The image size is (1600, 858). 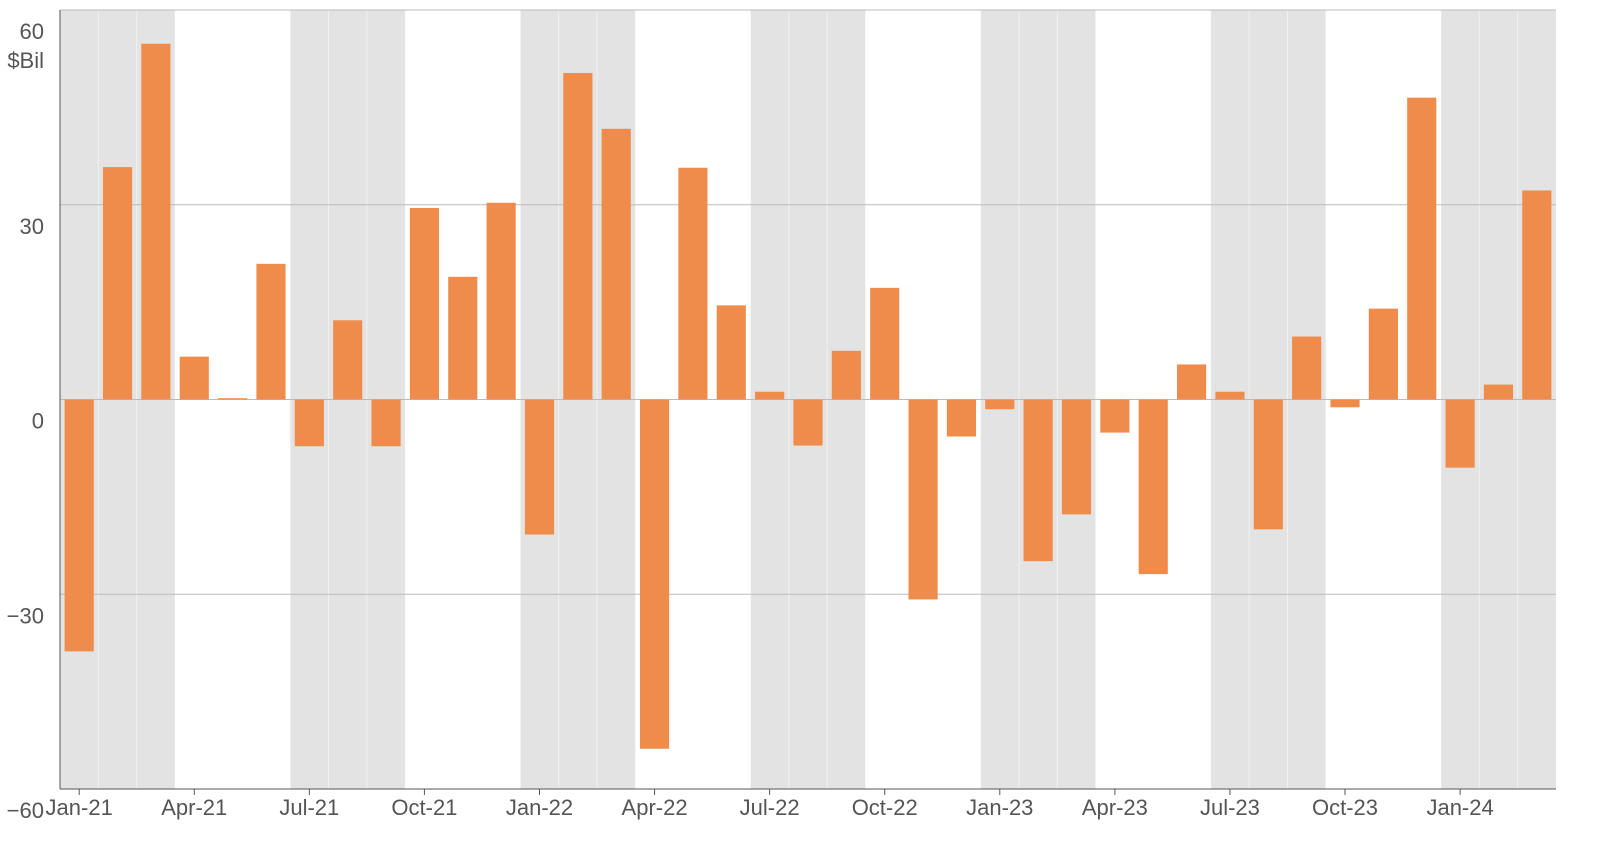 I want to click on y-unit-label: $Bil, so click(x=25, y=60).